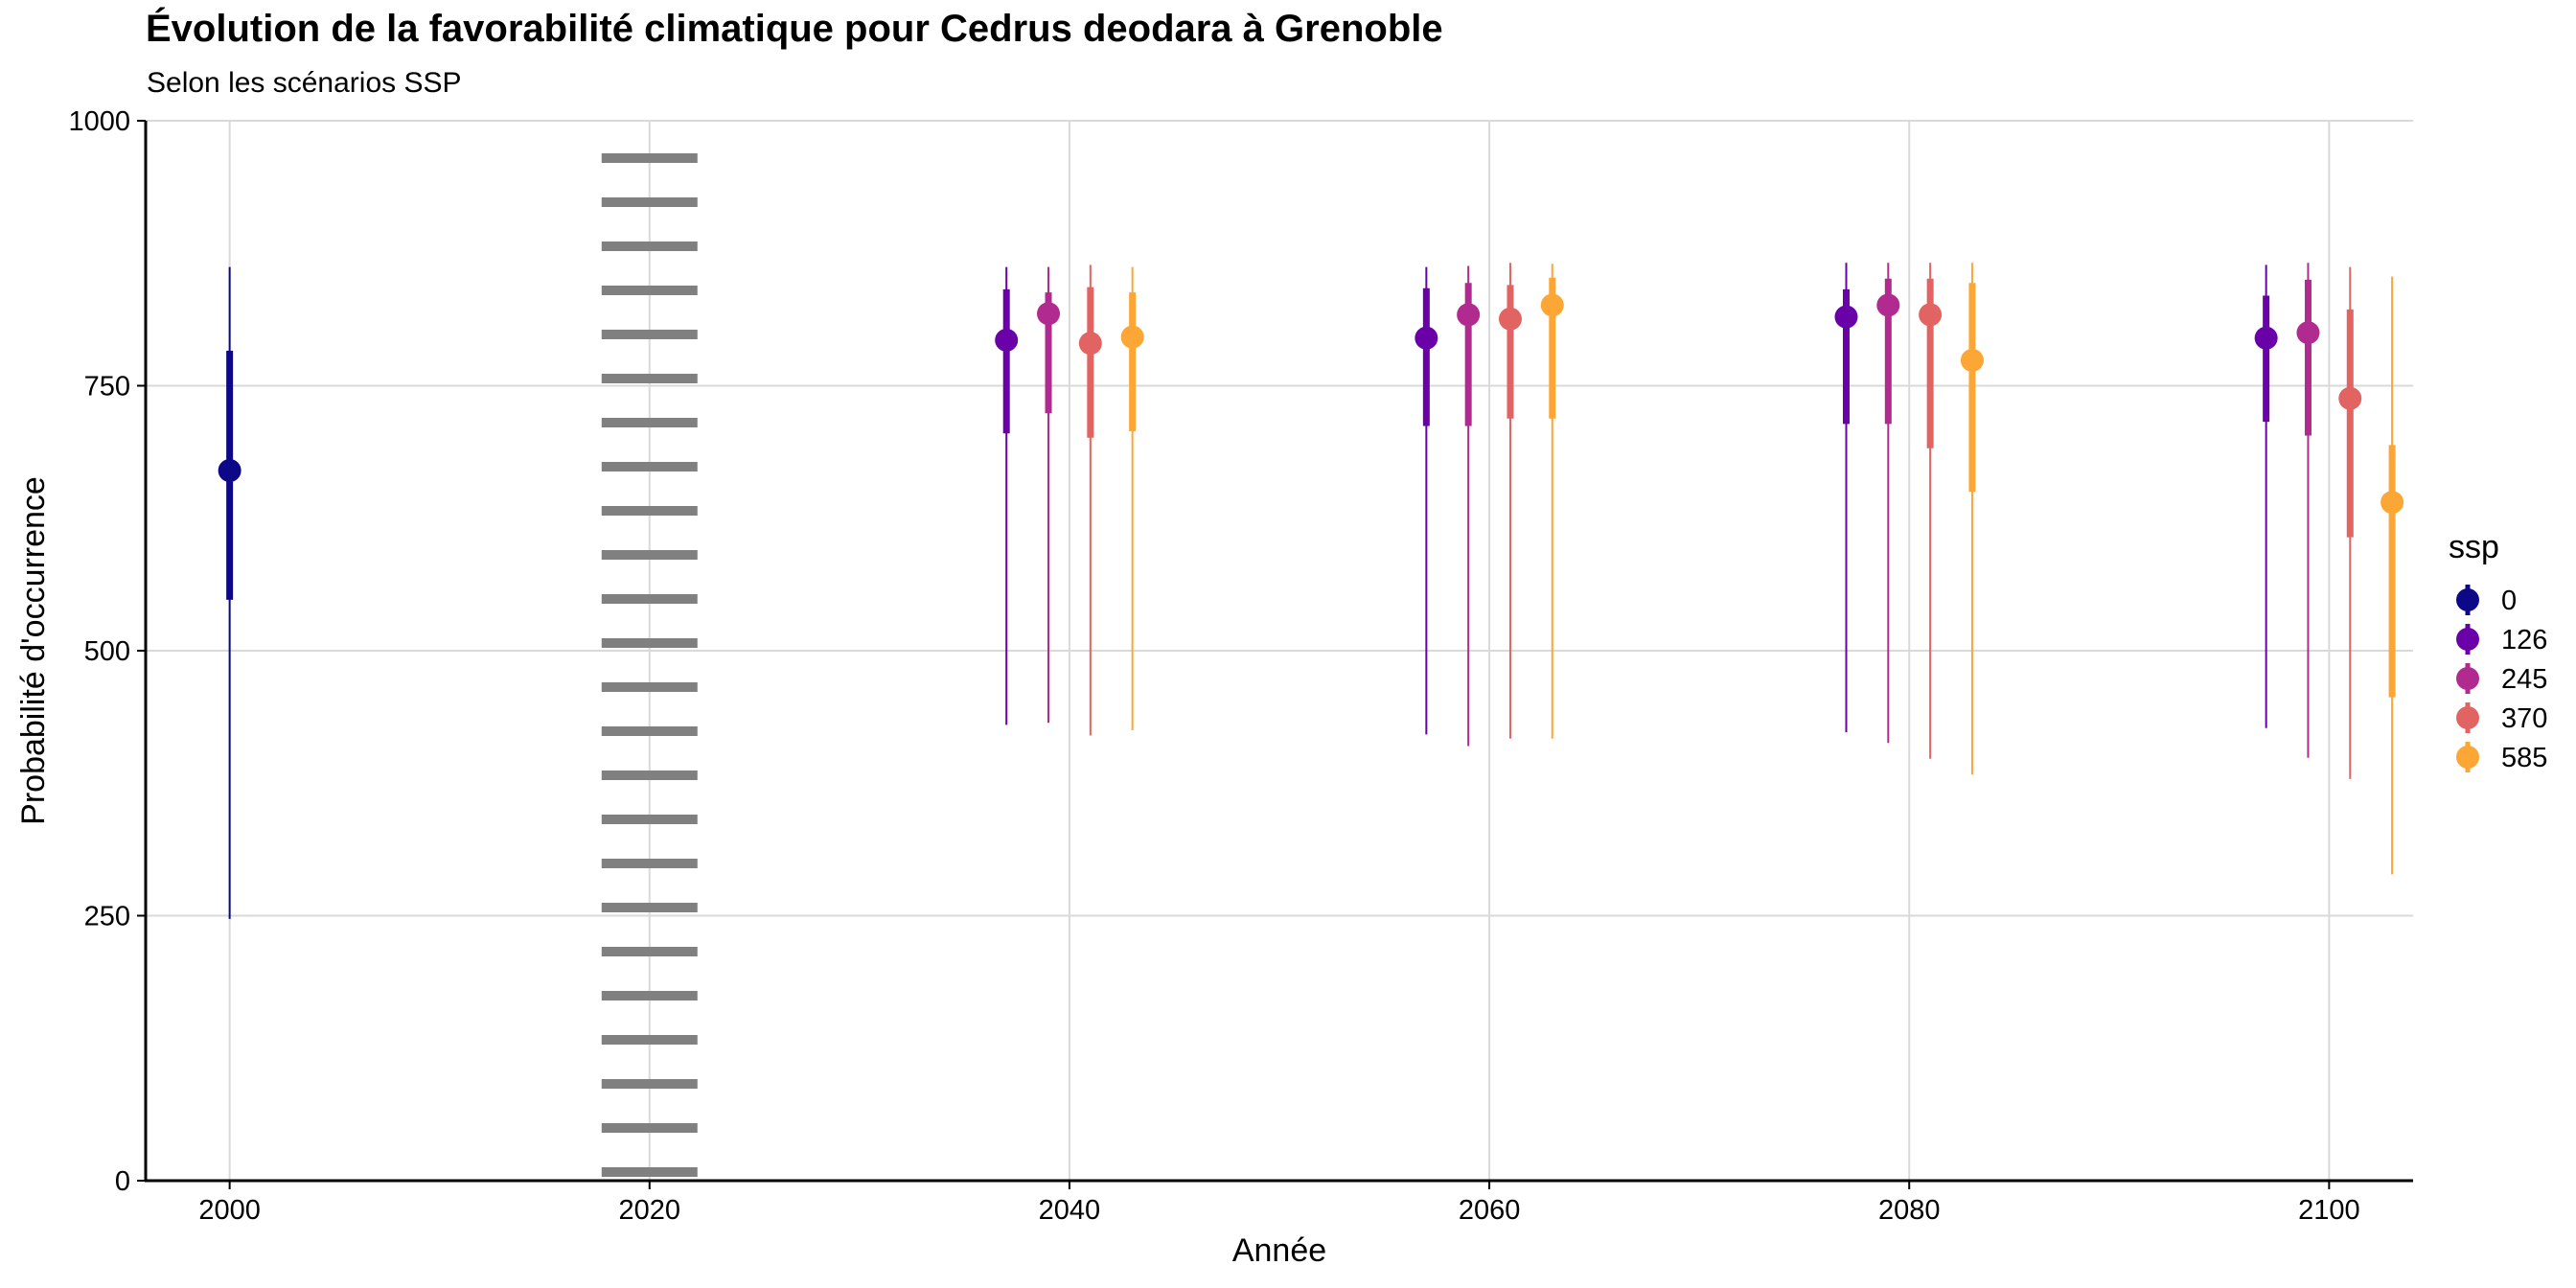 This screenshot has width=2576, height=1288. What do you see at coordinates (1279, 1250) in the screenshot?
I see `x-axis-title: Année` at bounding box center [1279, 1250].